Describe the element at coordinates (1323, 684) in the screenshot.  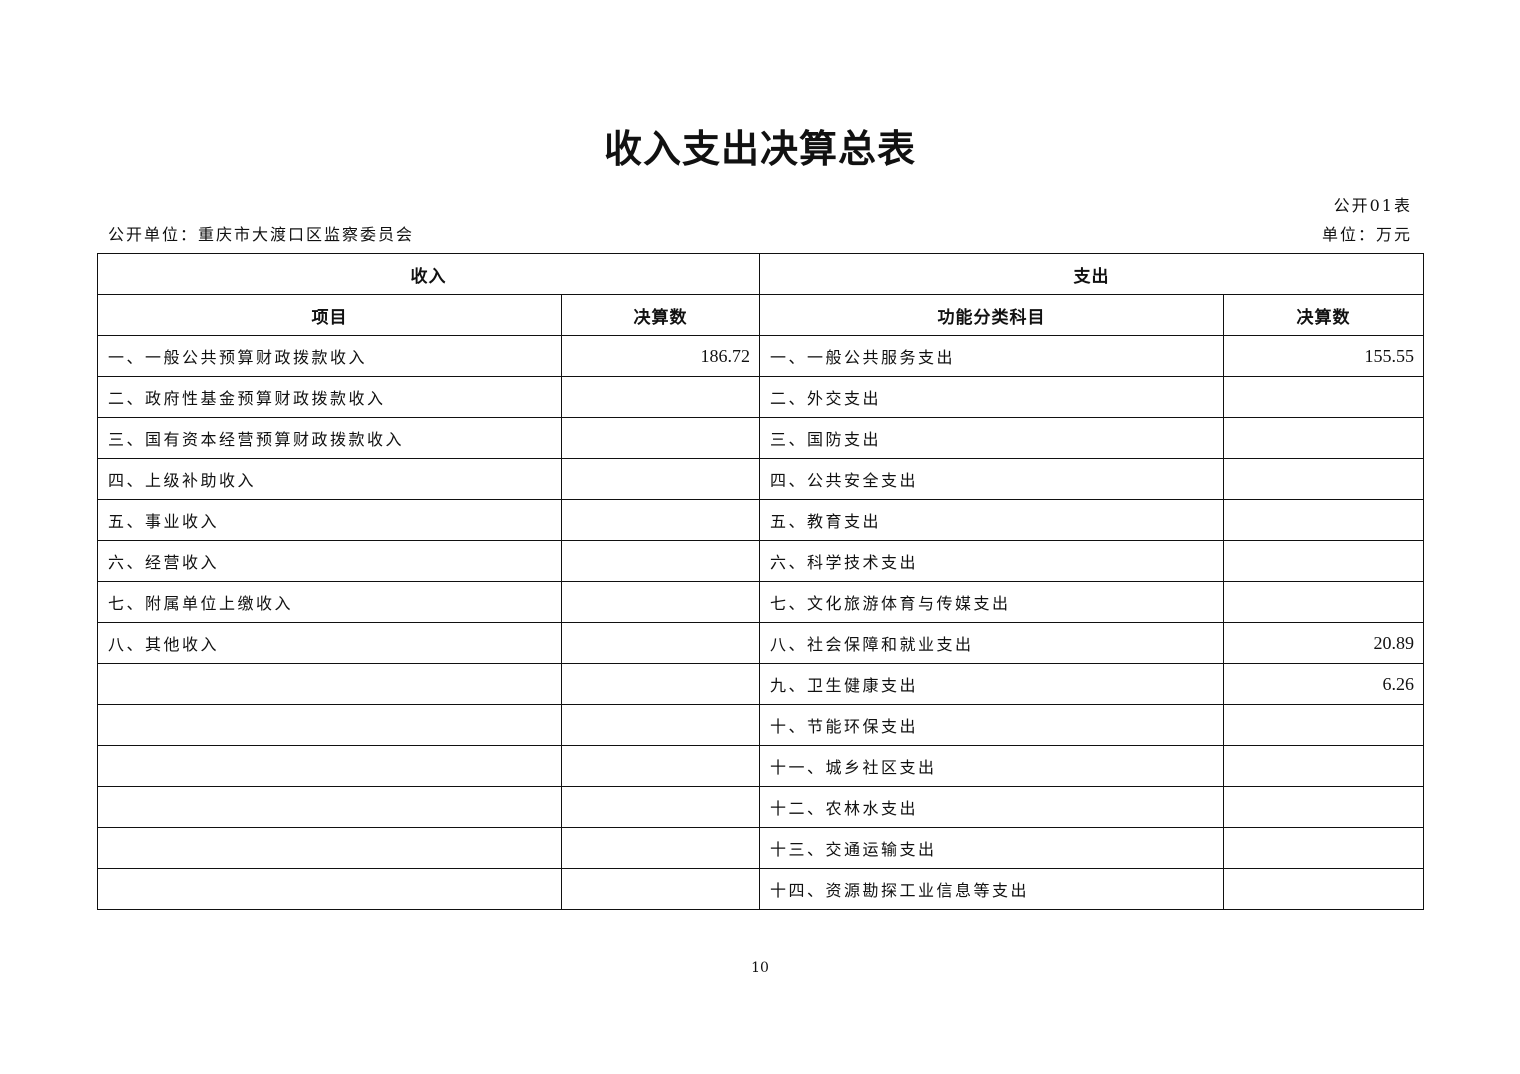
I see `expense-amount-cell: 6.26` at that location.